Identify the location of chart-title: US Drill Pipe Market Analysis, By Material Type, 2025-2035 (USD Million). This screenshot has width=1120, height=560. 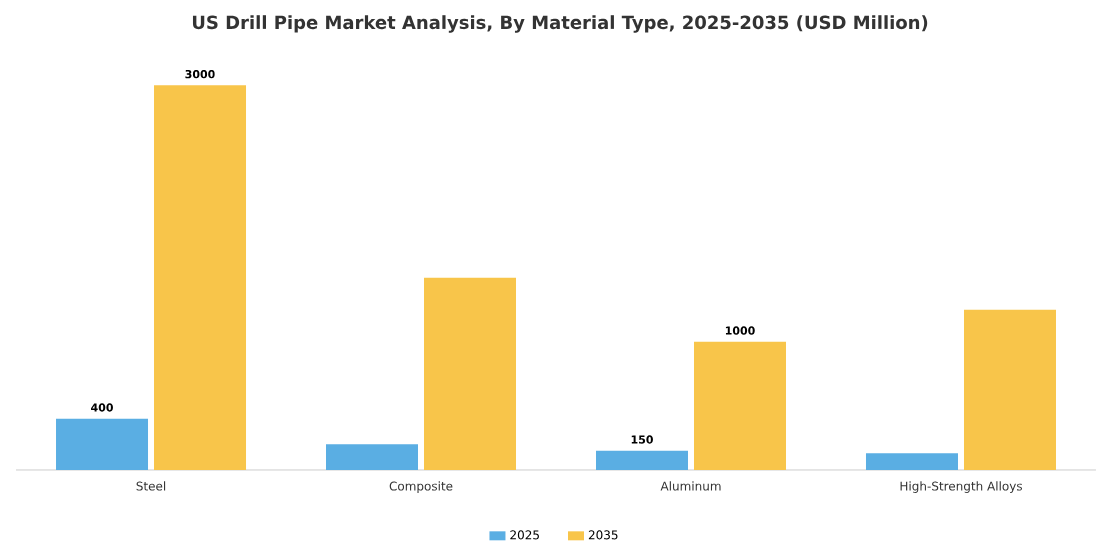
(560, 24).